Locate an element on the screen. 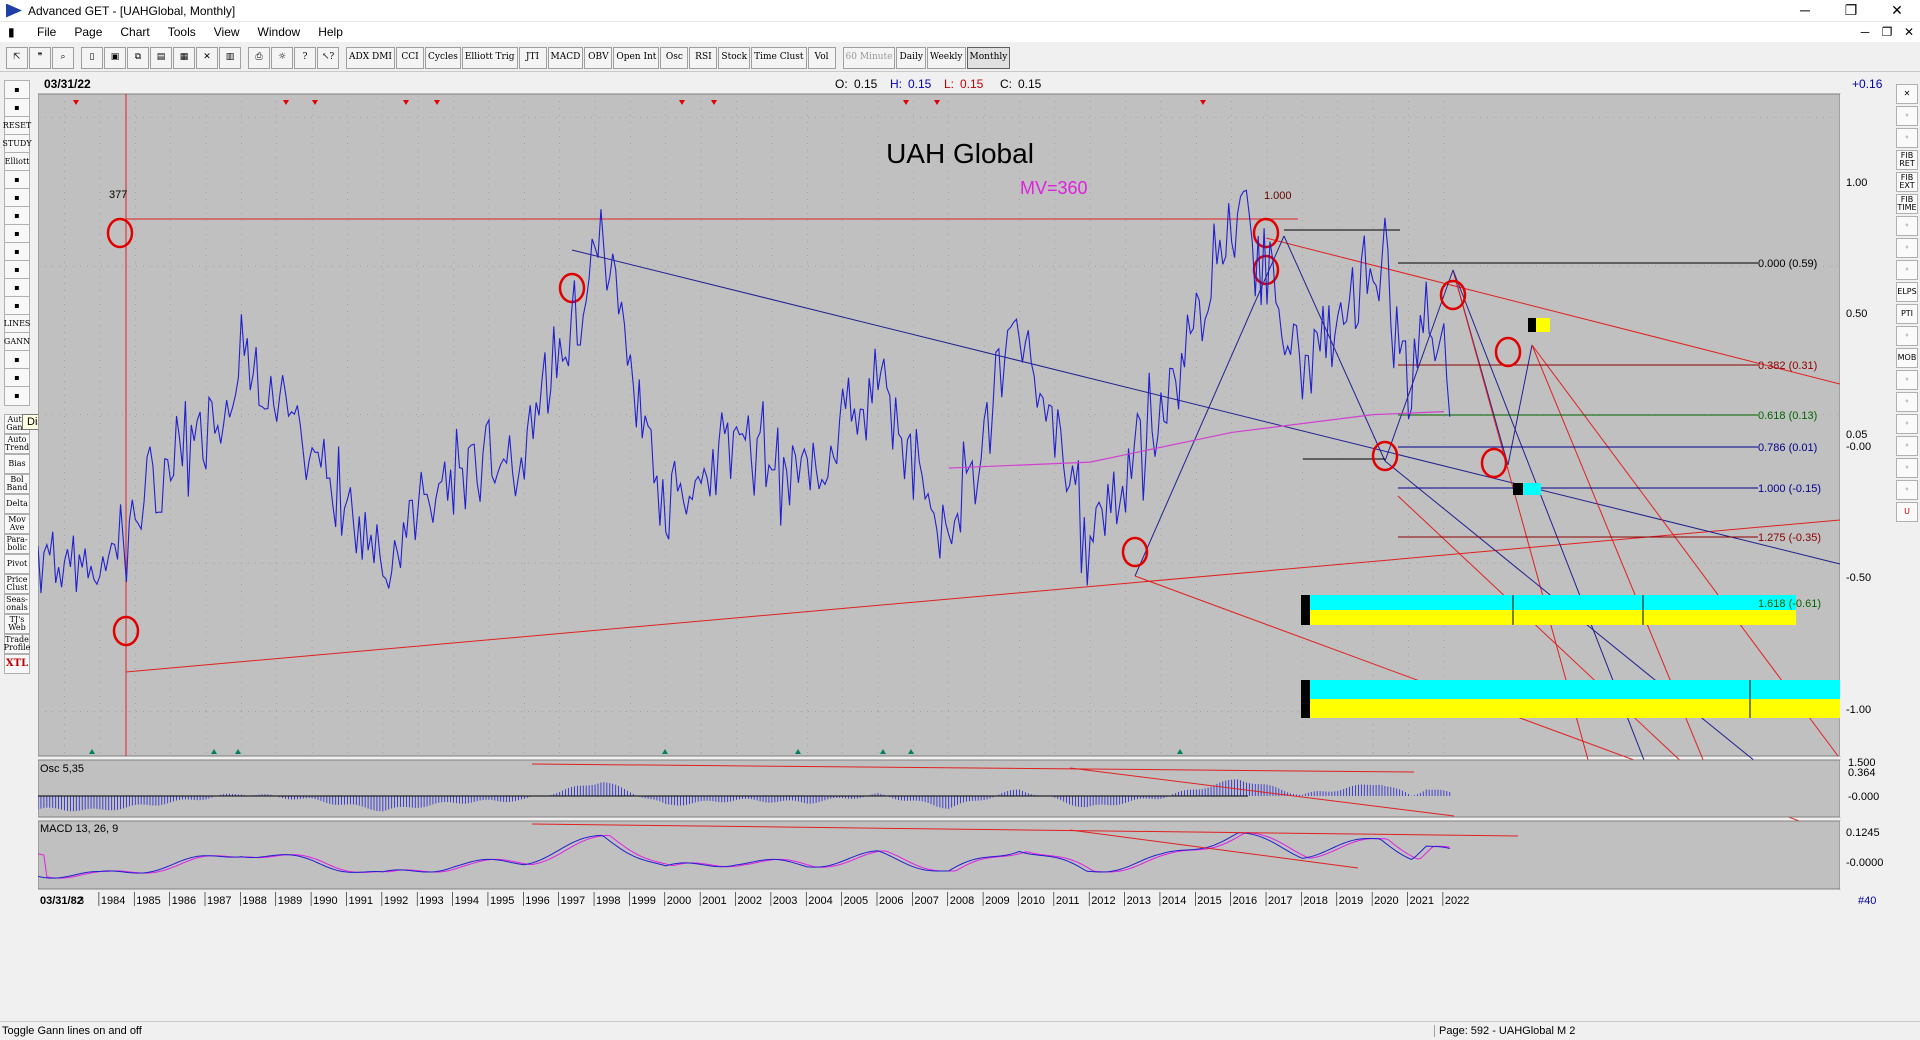 This screenshot has height=1040, width=1920. quote-icon: ❞ is located at coordinates (40, 57).